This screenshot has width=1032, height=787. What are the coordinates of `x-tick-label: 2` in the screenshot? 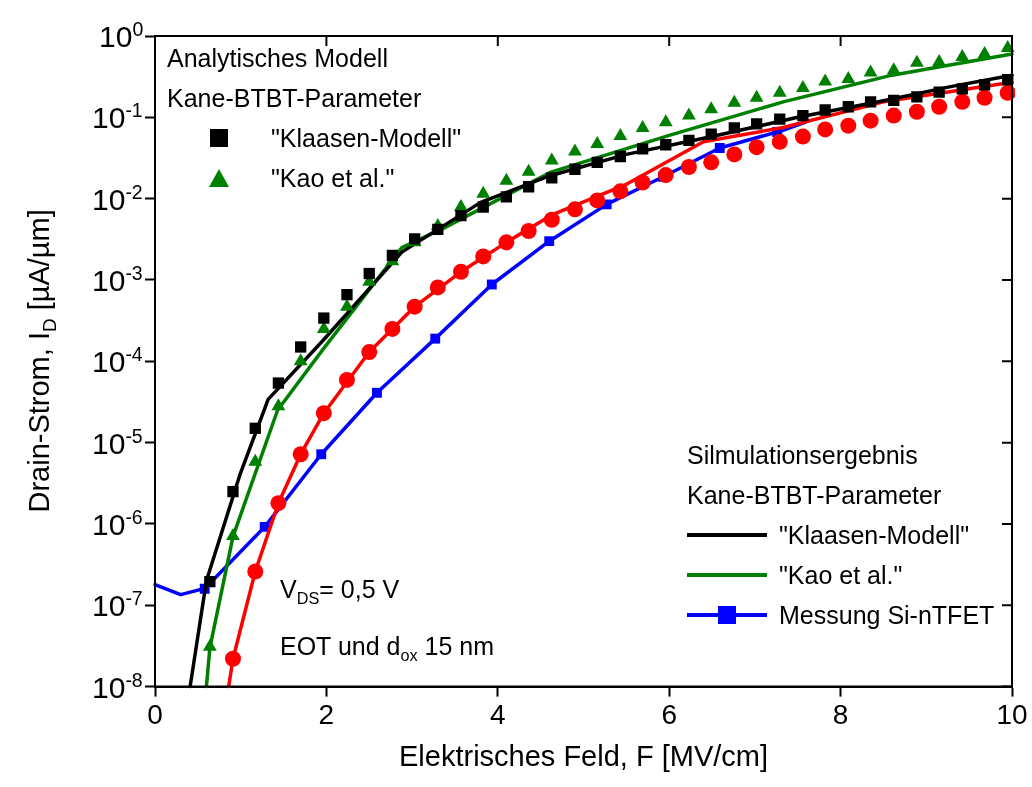 It's located at (326, 715).